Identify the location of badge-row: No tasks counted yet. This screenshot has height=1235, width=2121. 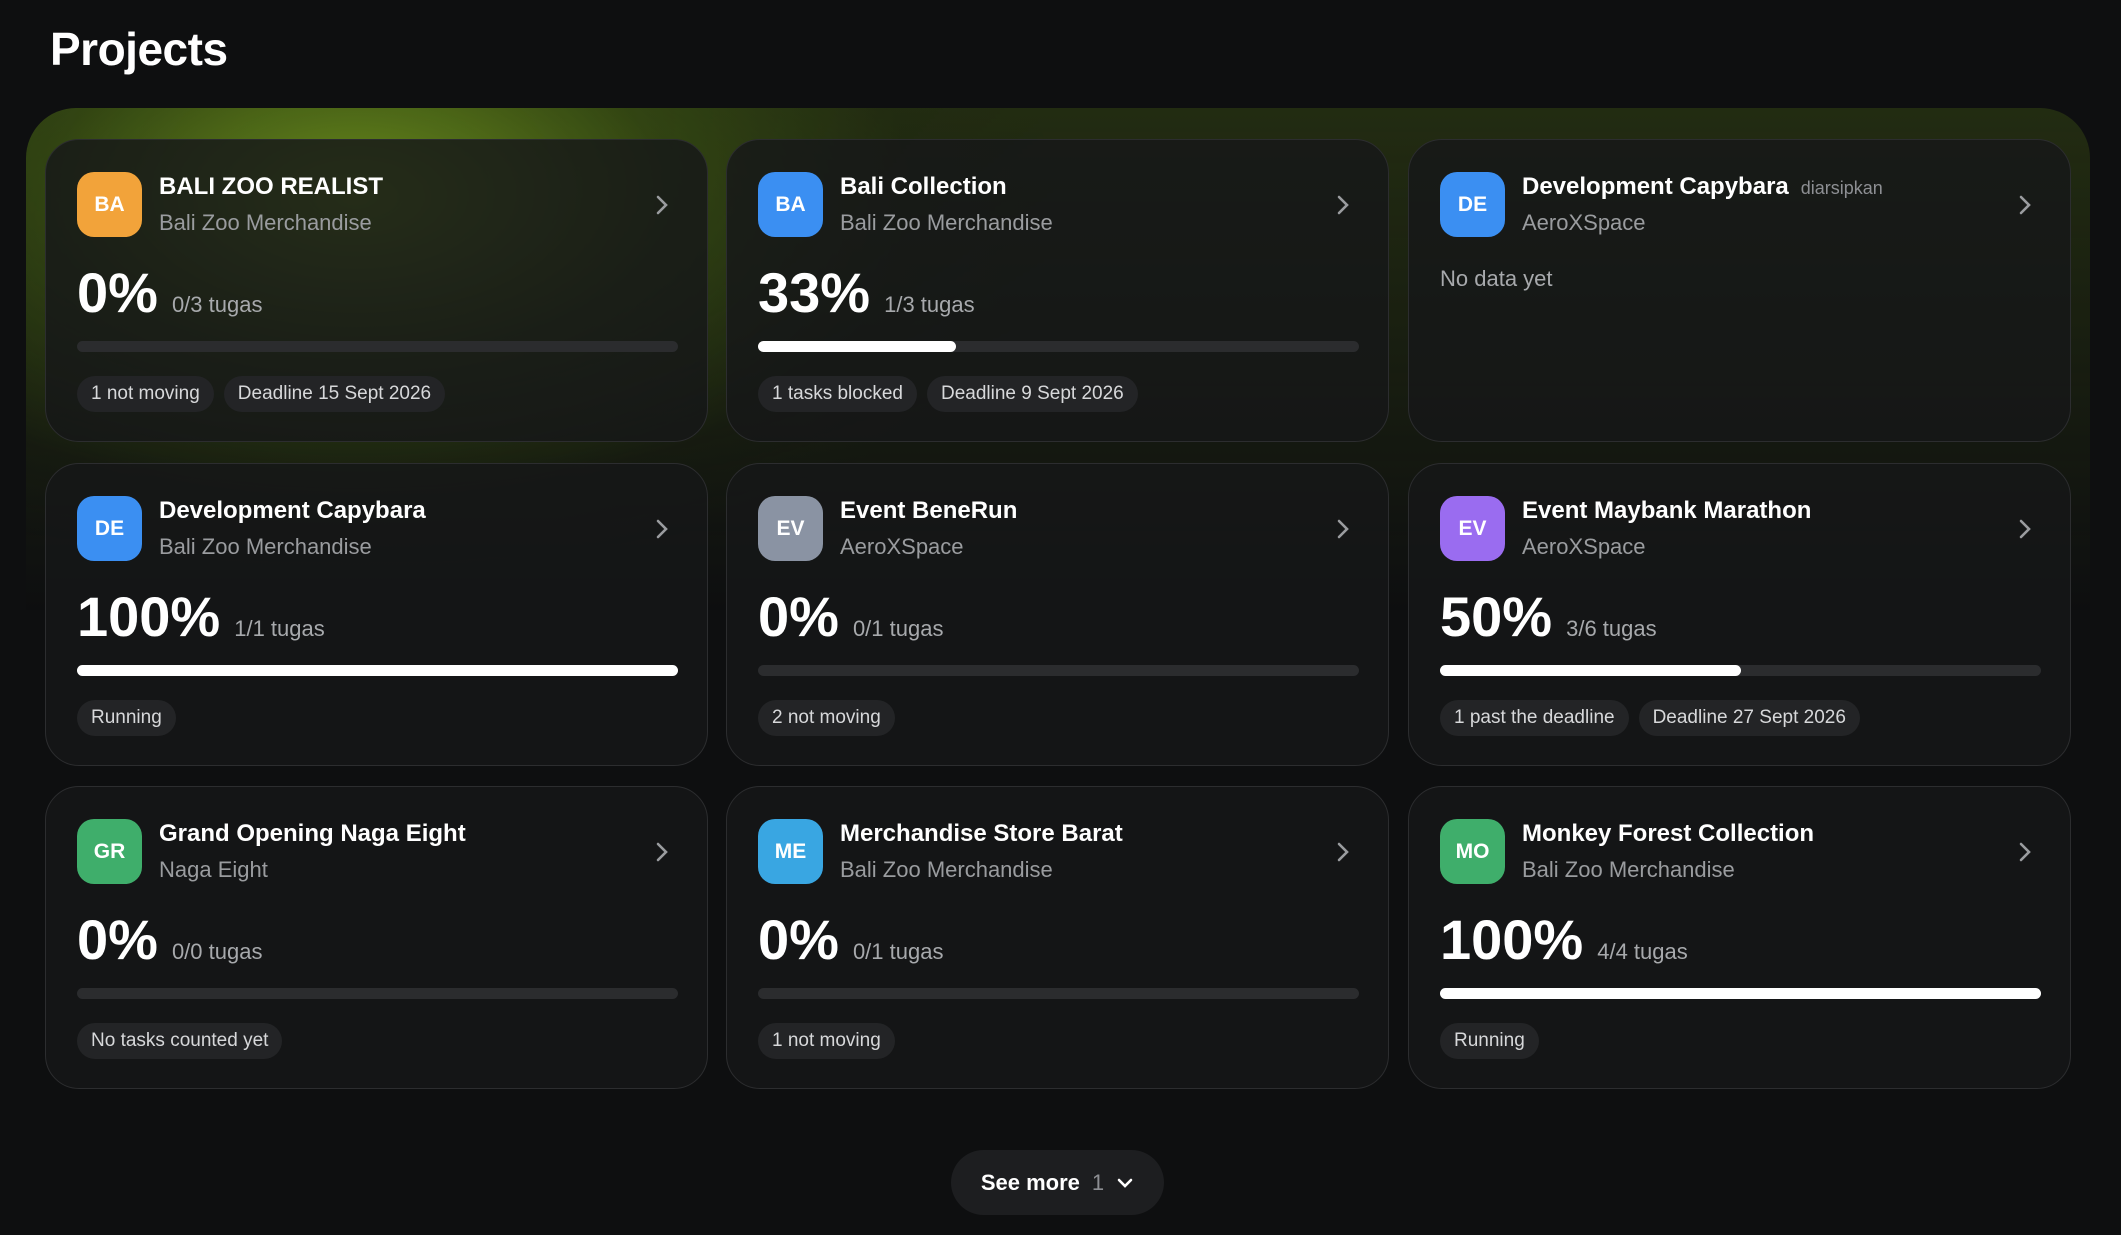
(180, 1041).